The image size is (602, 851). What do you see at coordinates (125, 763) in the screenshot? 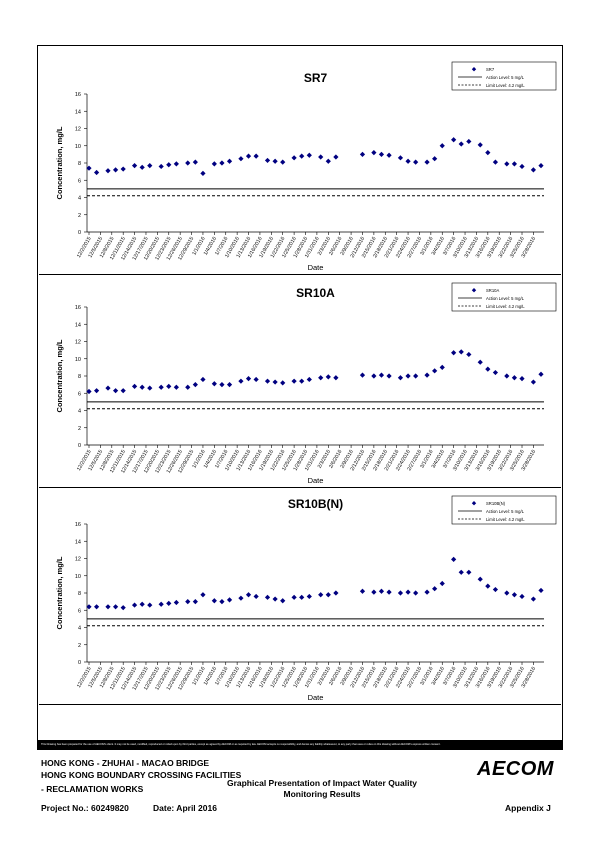
I see `project-line-1: HONG KONG - ZHUHAI - MACAO BRIDGE` at bounding box center [125, 763].